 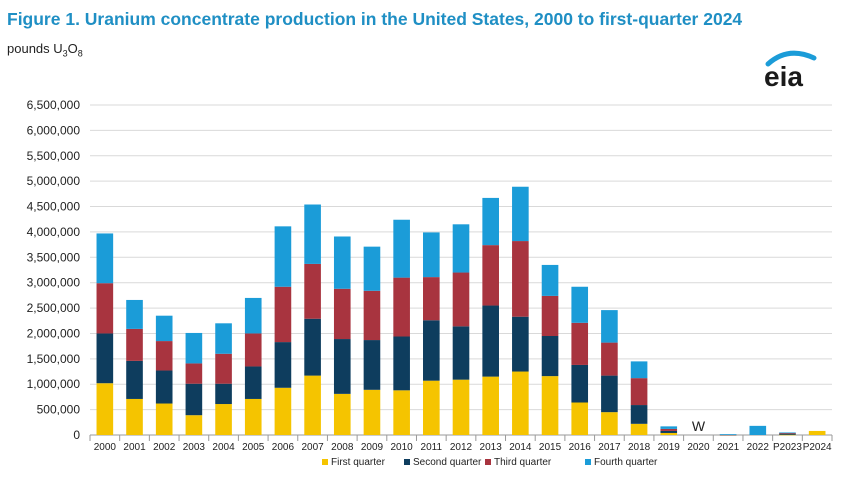 What do you see at coordinates (699, 426) in the screenshot?
I see `annotation-withheld: W` at bounding box center [699, 426].